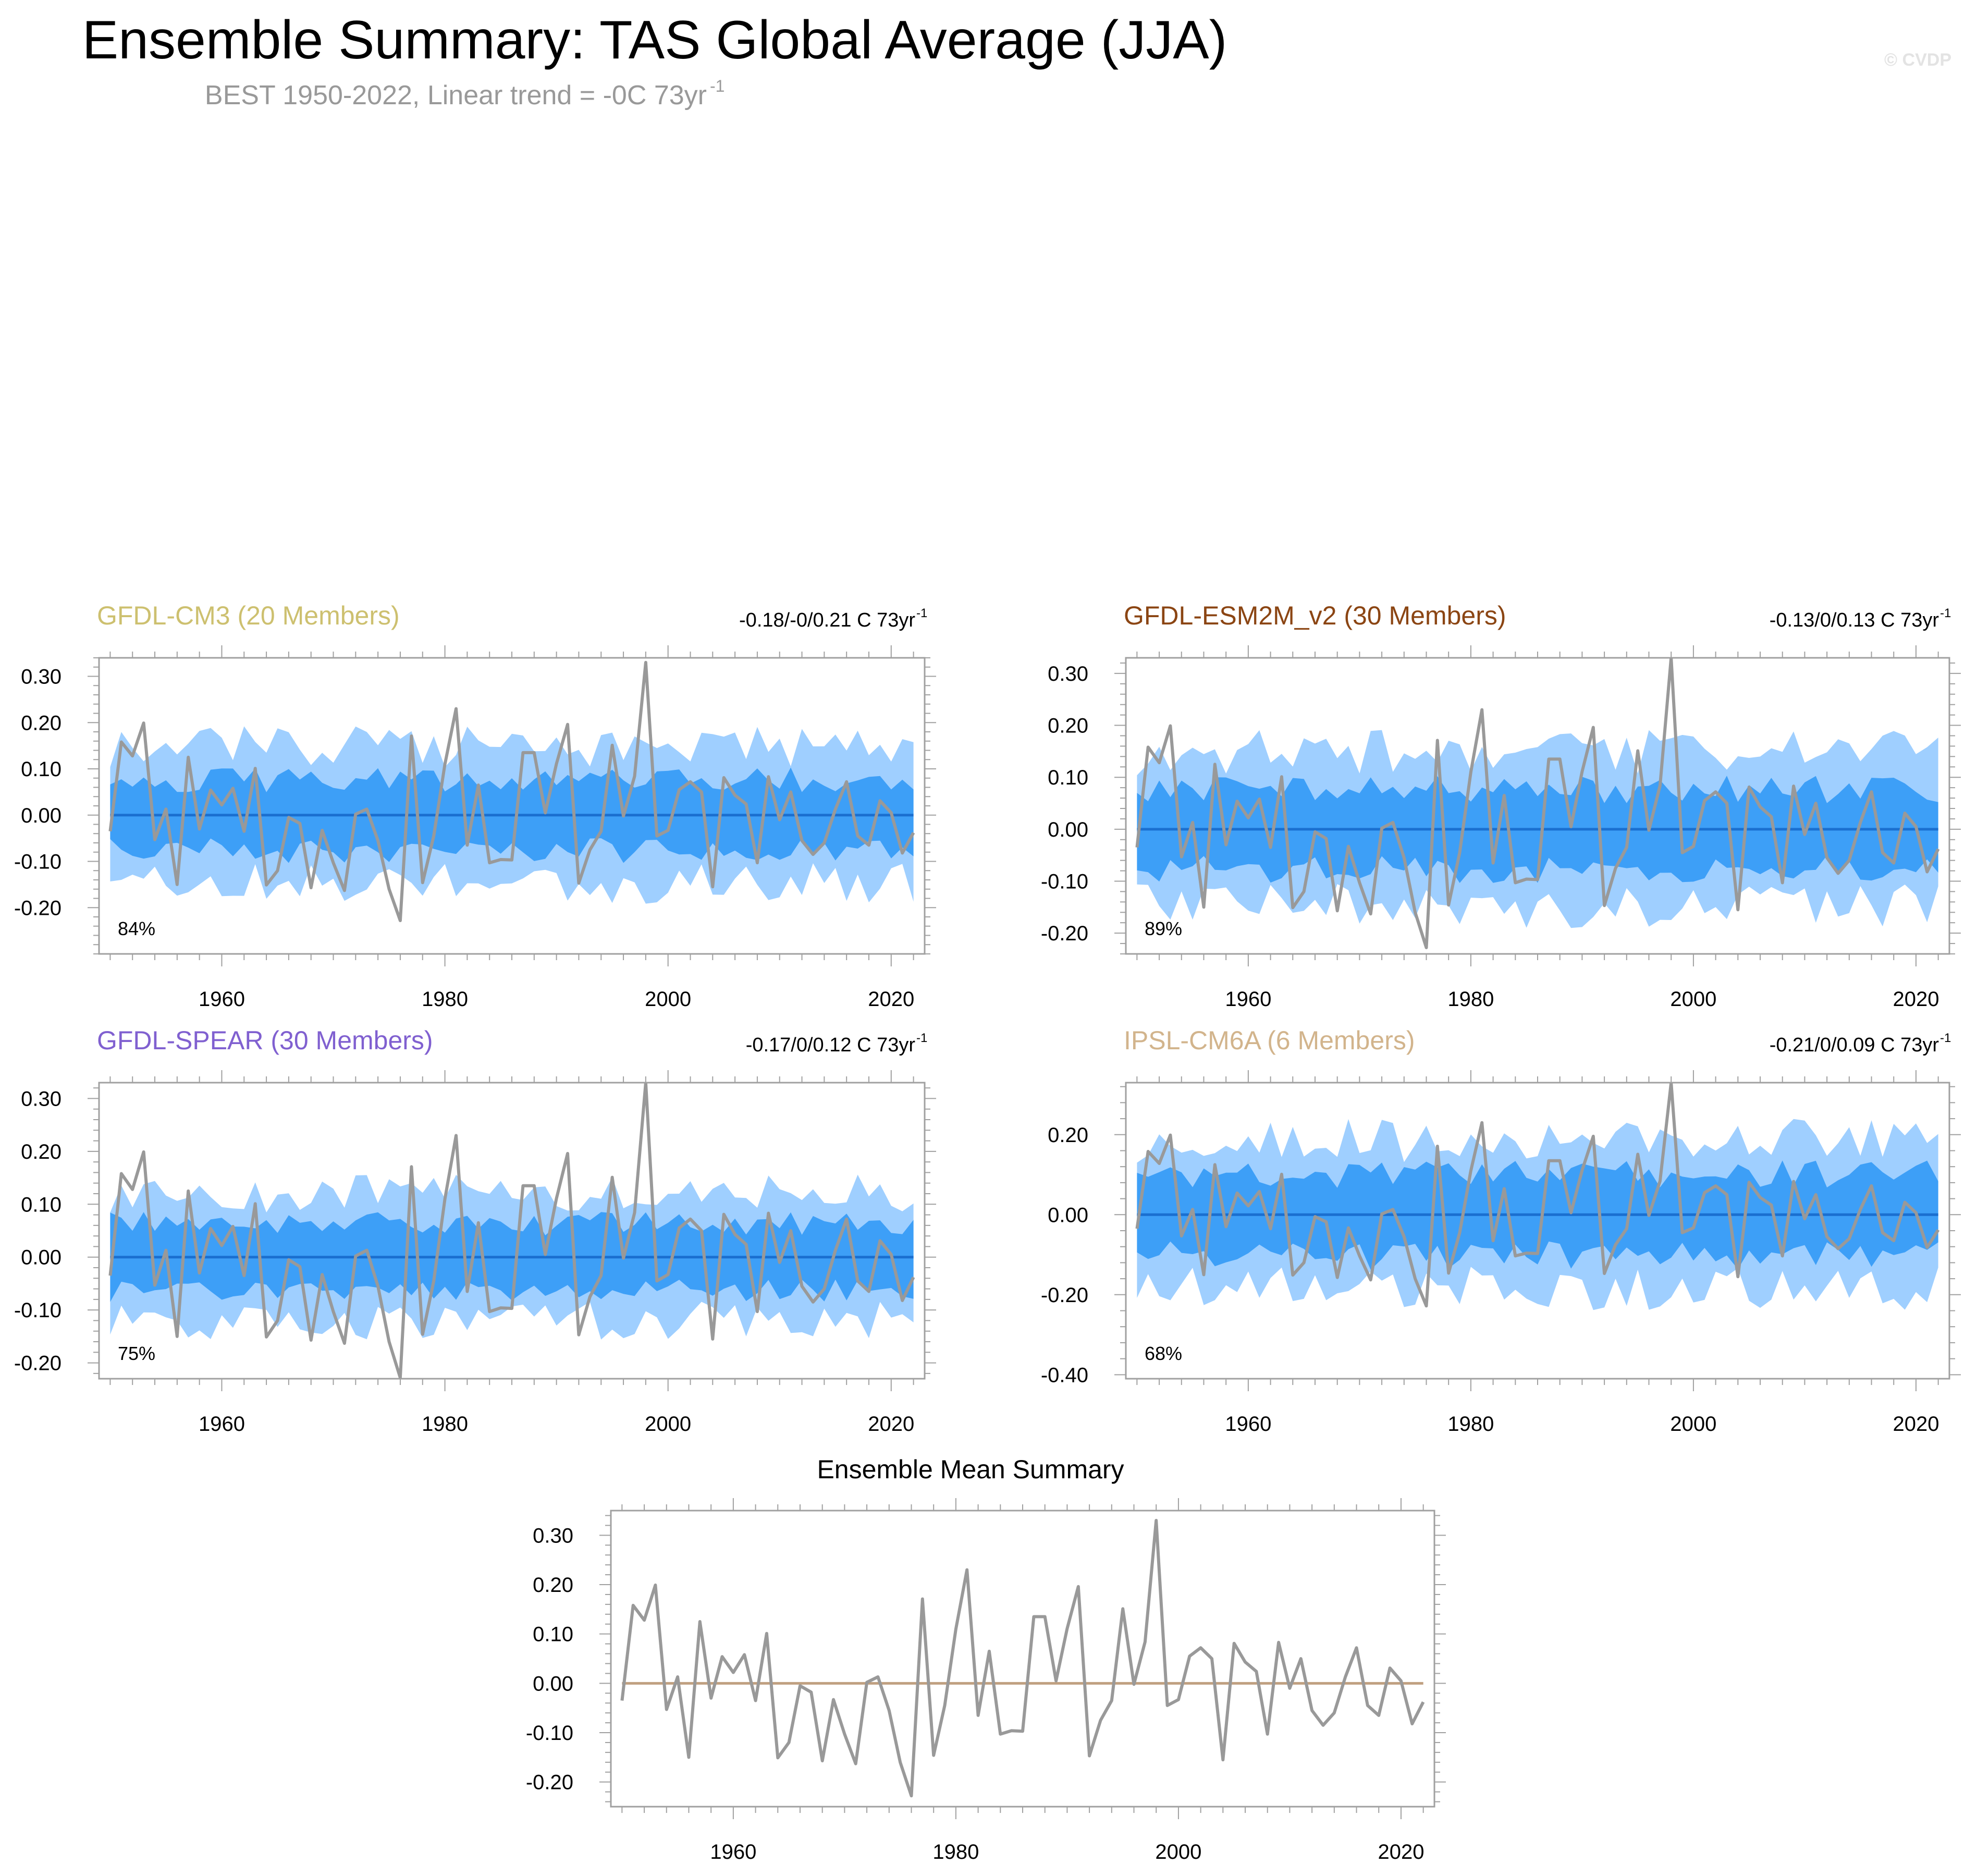 The height and width of the screenshot is (1876, 1977). Describe the element at coordinates (1163, 928) in the screenshot. I see `percent-label-gfdl-esm2m-v2: 89%` at that location.